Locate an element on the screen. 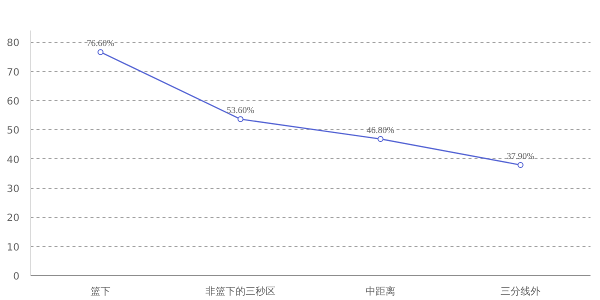 The width and height of the screenshot is (600, 300). y-tick-label: 10 is located at coordinates (13, 248).